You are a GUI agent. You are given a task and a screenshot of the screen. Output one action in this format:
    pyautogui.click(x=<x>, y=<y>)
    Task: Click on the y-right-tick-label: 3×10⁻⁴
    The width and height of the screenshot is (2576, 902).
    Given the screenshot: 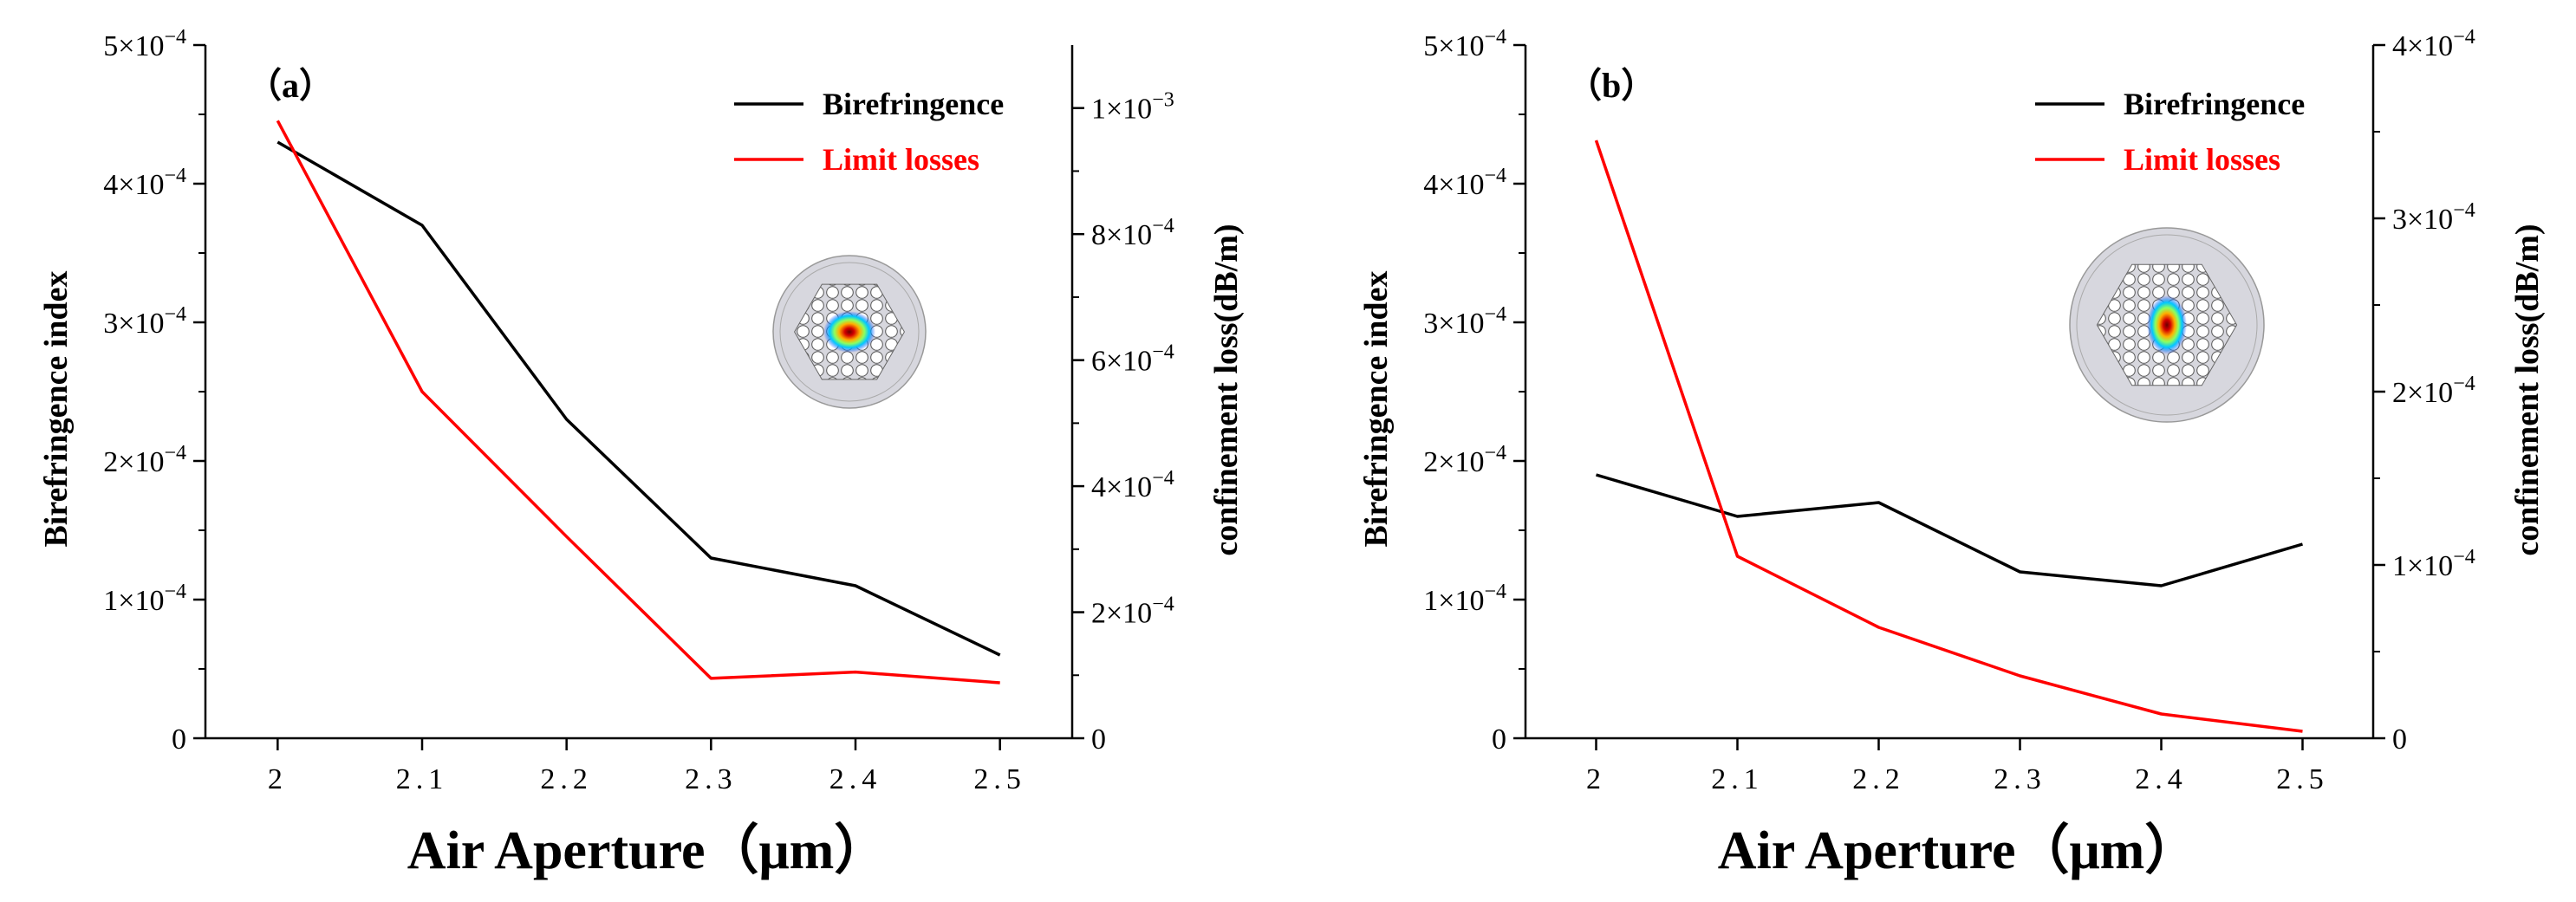 What is the action you would take?
    pyautogui.click(x=2433, y=217)
    